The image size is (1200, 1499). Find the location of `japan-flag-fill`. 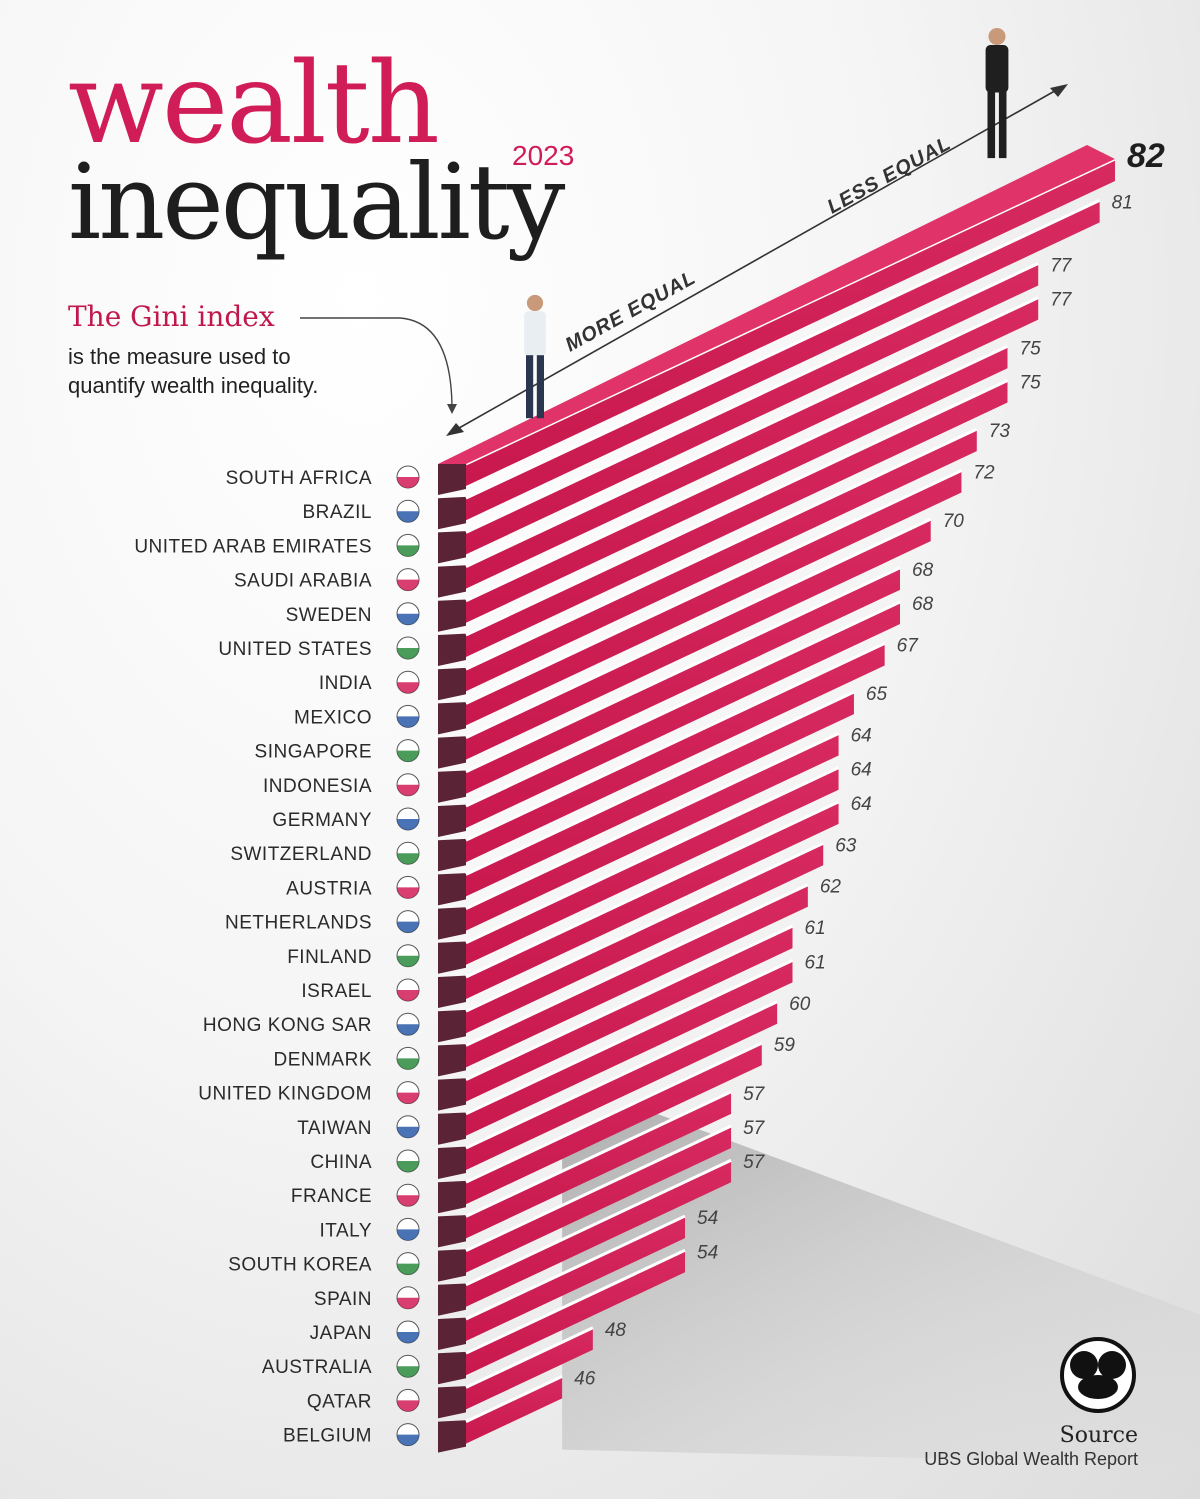

japan-flag-fill is located at coordinates (408, 1337).